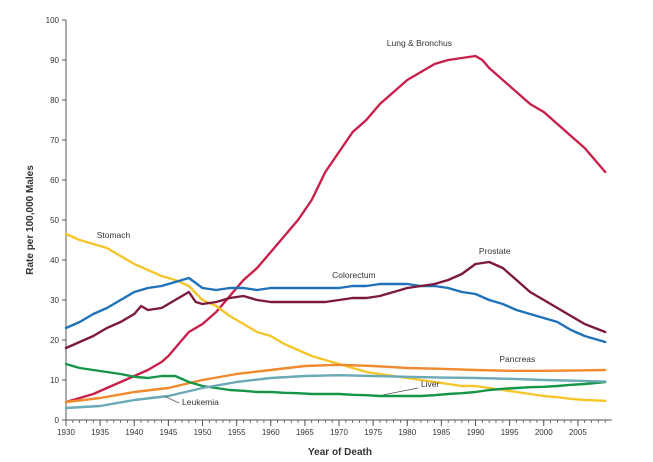  I want to click on series-label-prostate: Prostate, so click(495, 251).